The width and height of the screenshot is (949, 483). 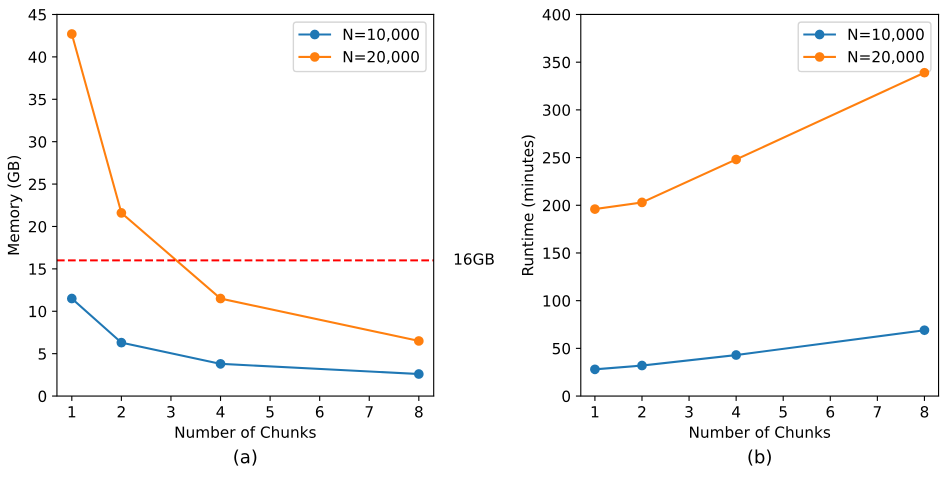 What do you see at coordinates (474, 259) in the screenshot?
I see `ref-line-label: 16GB` at bounding box center [474, 259].